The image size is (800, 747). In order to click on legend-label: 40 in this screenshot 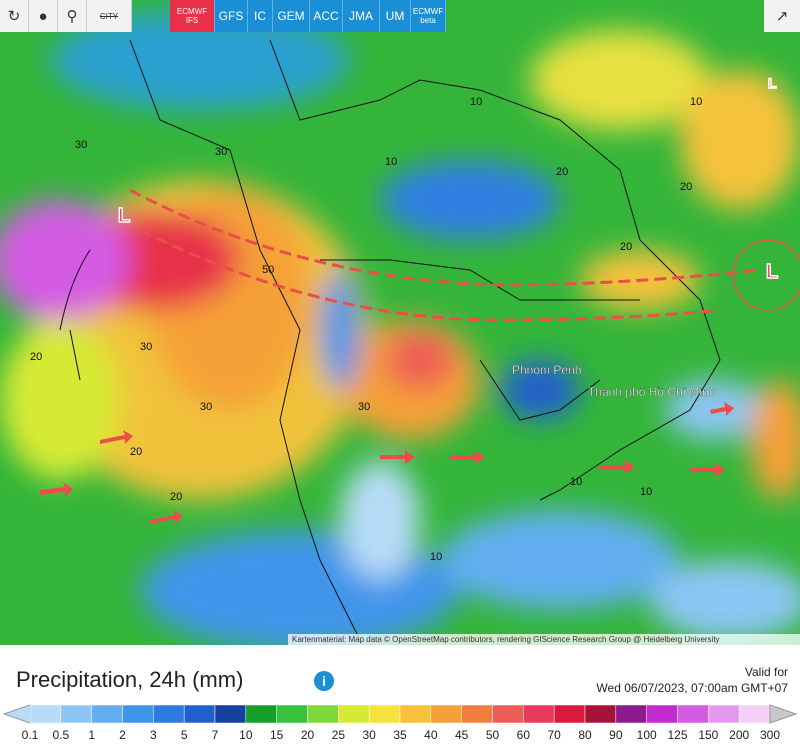, I will do `click(431, 735)`.